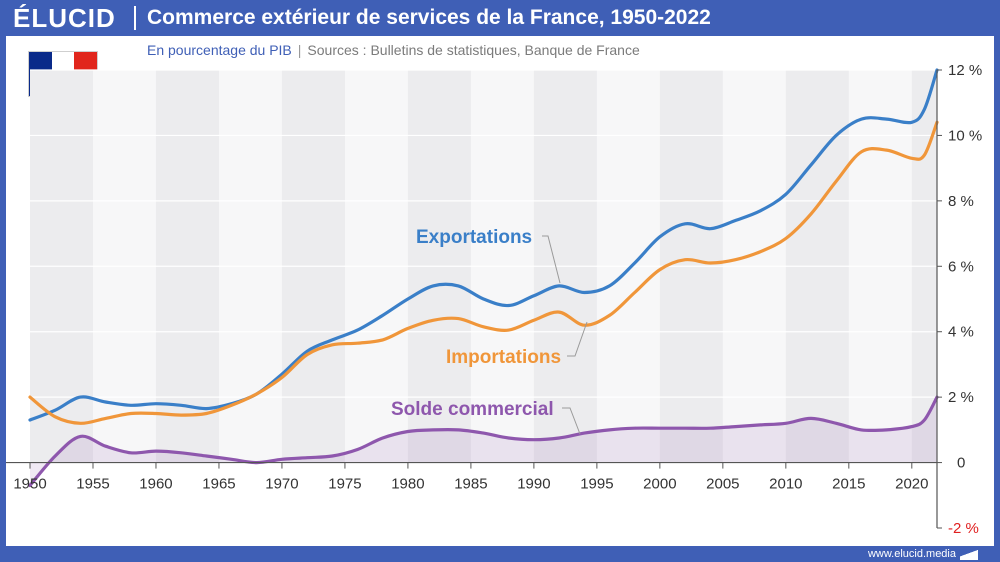  Describe the element at coordinates (961, 332) in the screenshot. I see `y-tick-label: 4 %` at that location.